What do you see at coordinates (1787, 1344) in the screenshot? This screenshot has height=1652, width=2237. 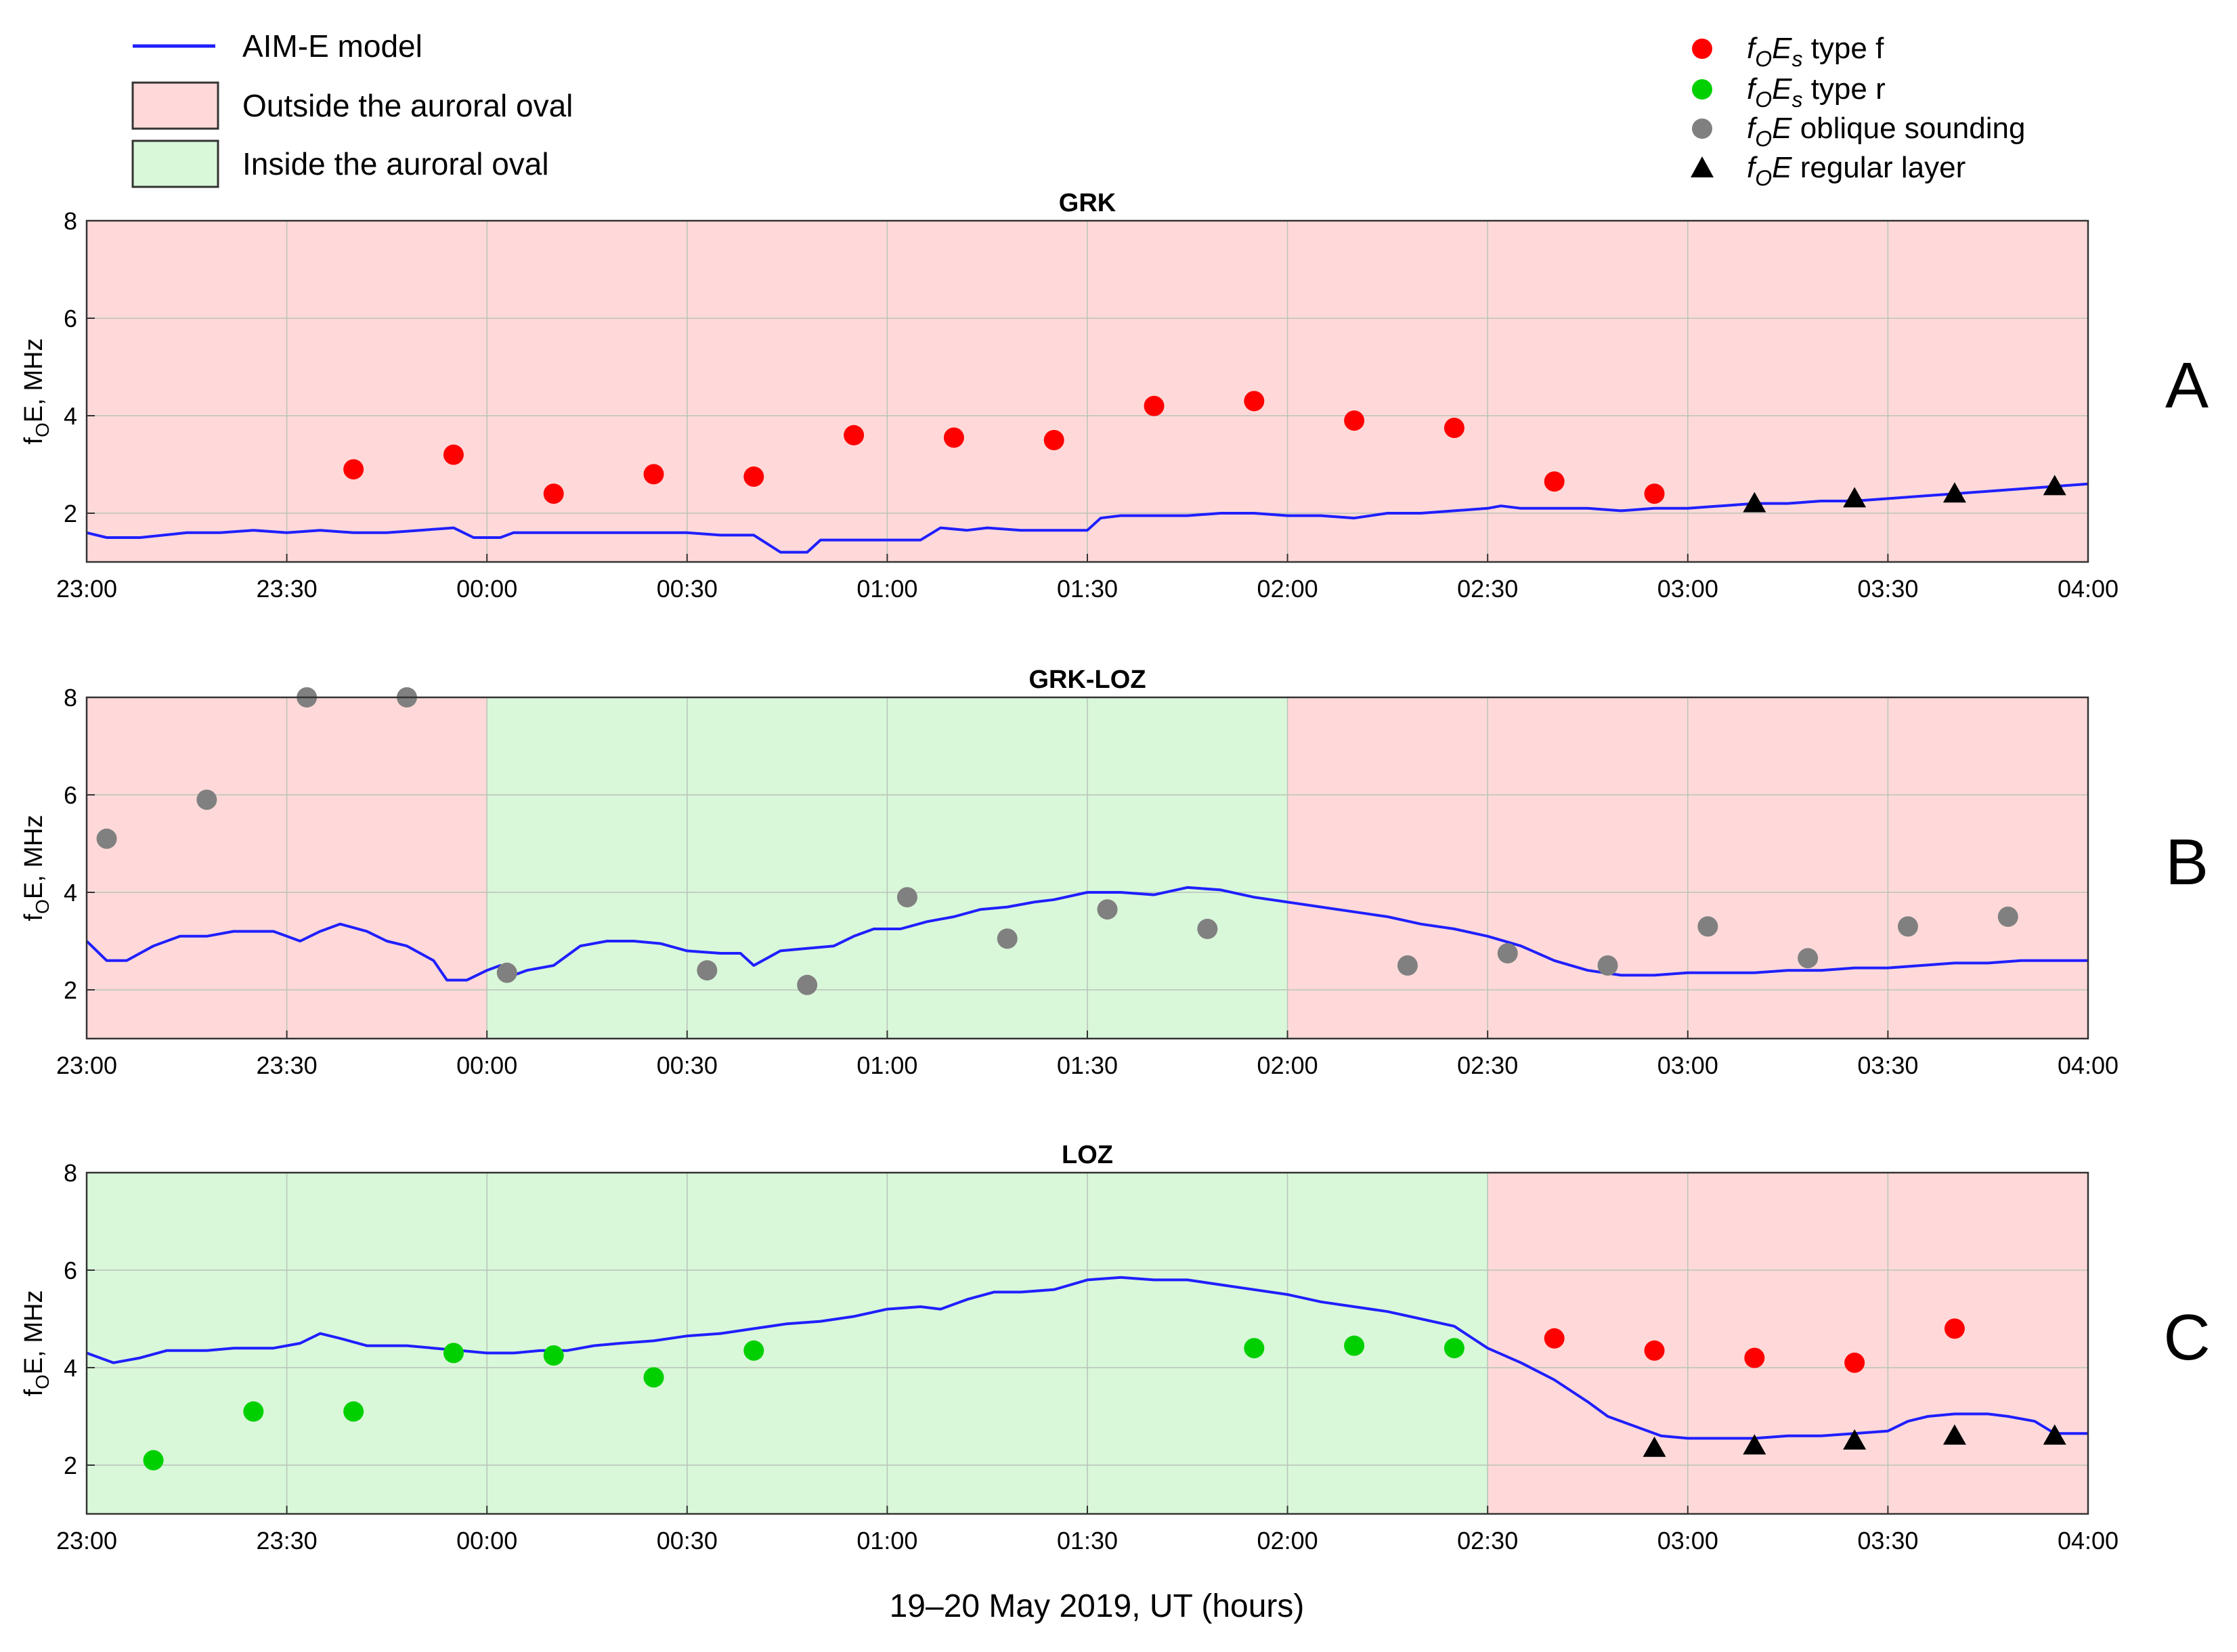 I see `region-outside` at bounding box center [1787, 1344].